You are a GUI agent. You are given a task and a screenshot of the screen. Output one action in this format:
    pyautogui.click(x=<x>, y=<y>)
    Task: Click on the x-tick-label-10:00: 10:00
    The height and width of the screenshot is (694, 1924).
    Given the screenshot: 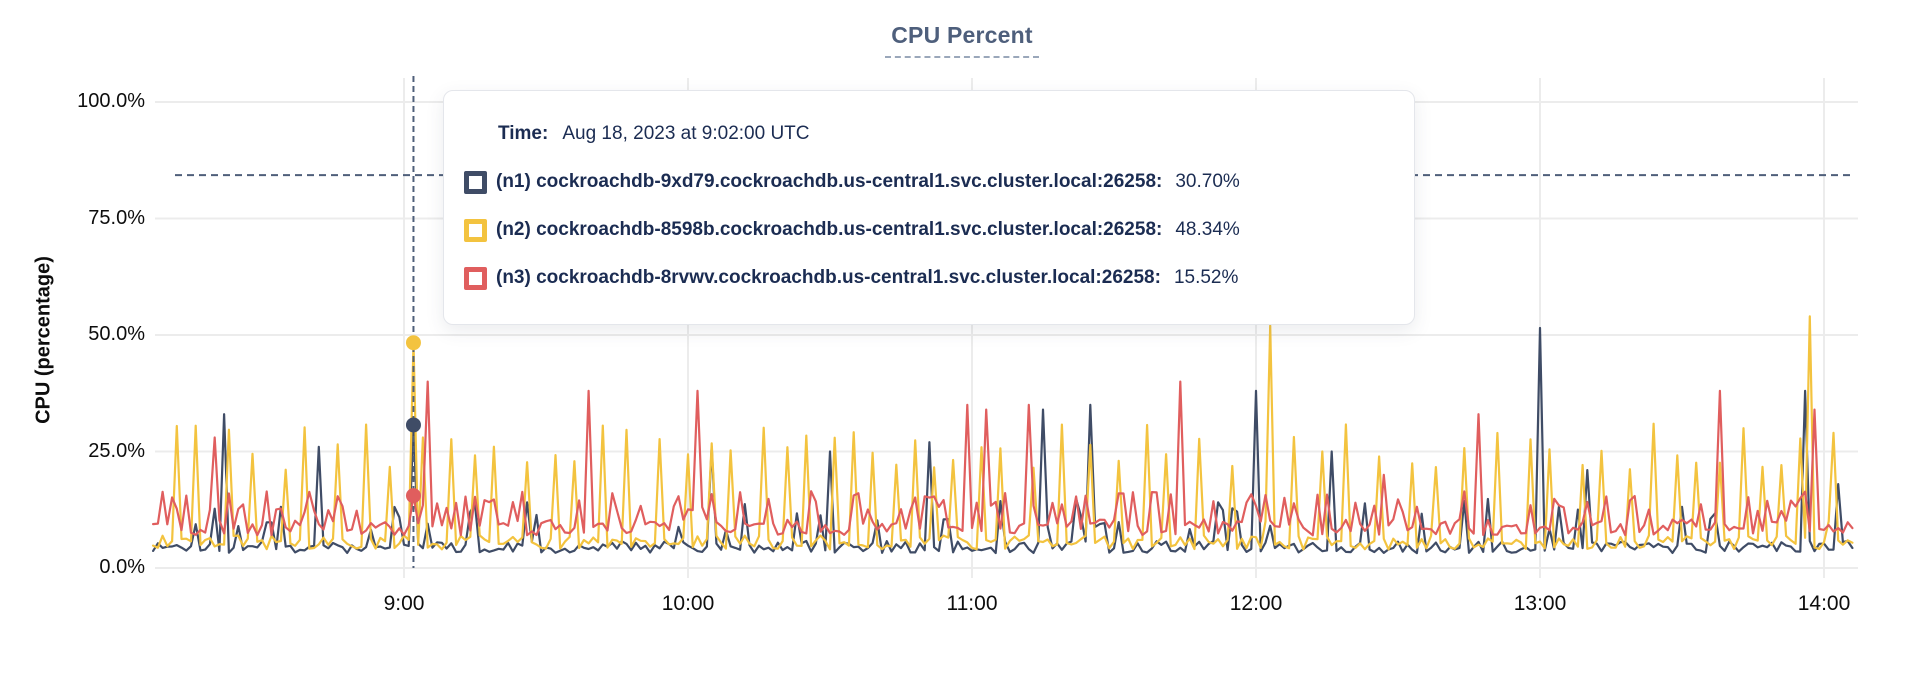 What is the action you would take?
    pyautogui.click(x=688, y=603)
    